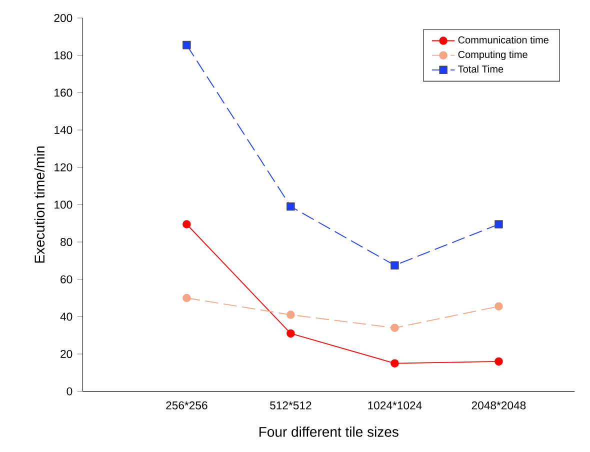 The height and width of the screenshot is (452, 590). I want to click on x-tick-label: 2048*2048, so click(499, 405).